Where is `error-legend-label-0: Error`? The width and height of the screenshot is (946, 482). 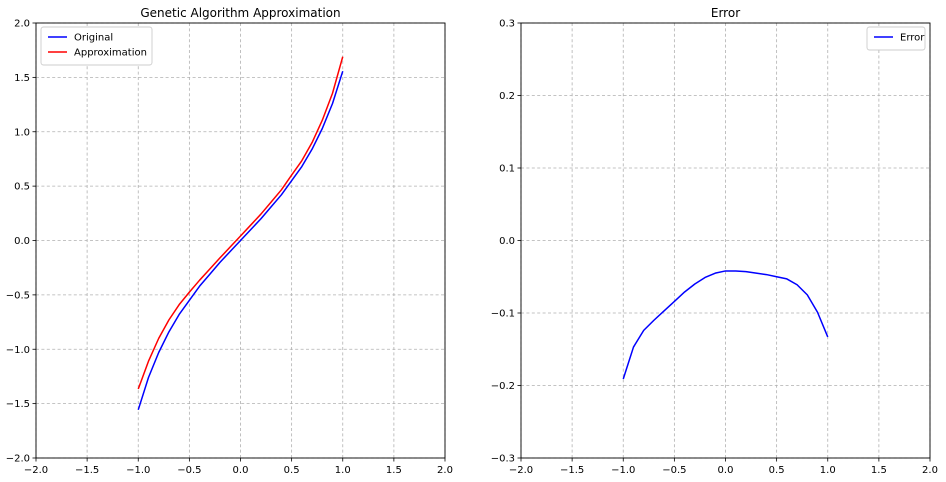 error-legend-label-0: Error is located at coordinates (912, 38).